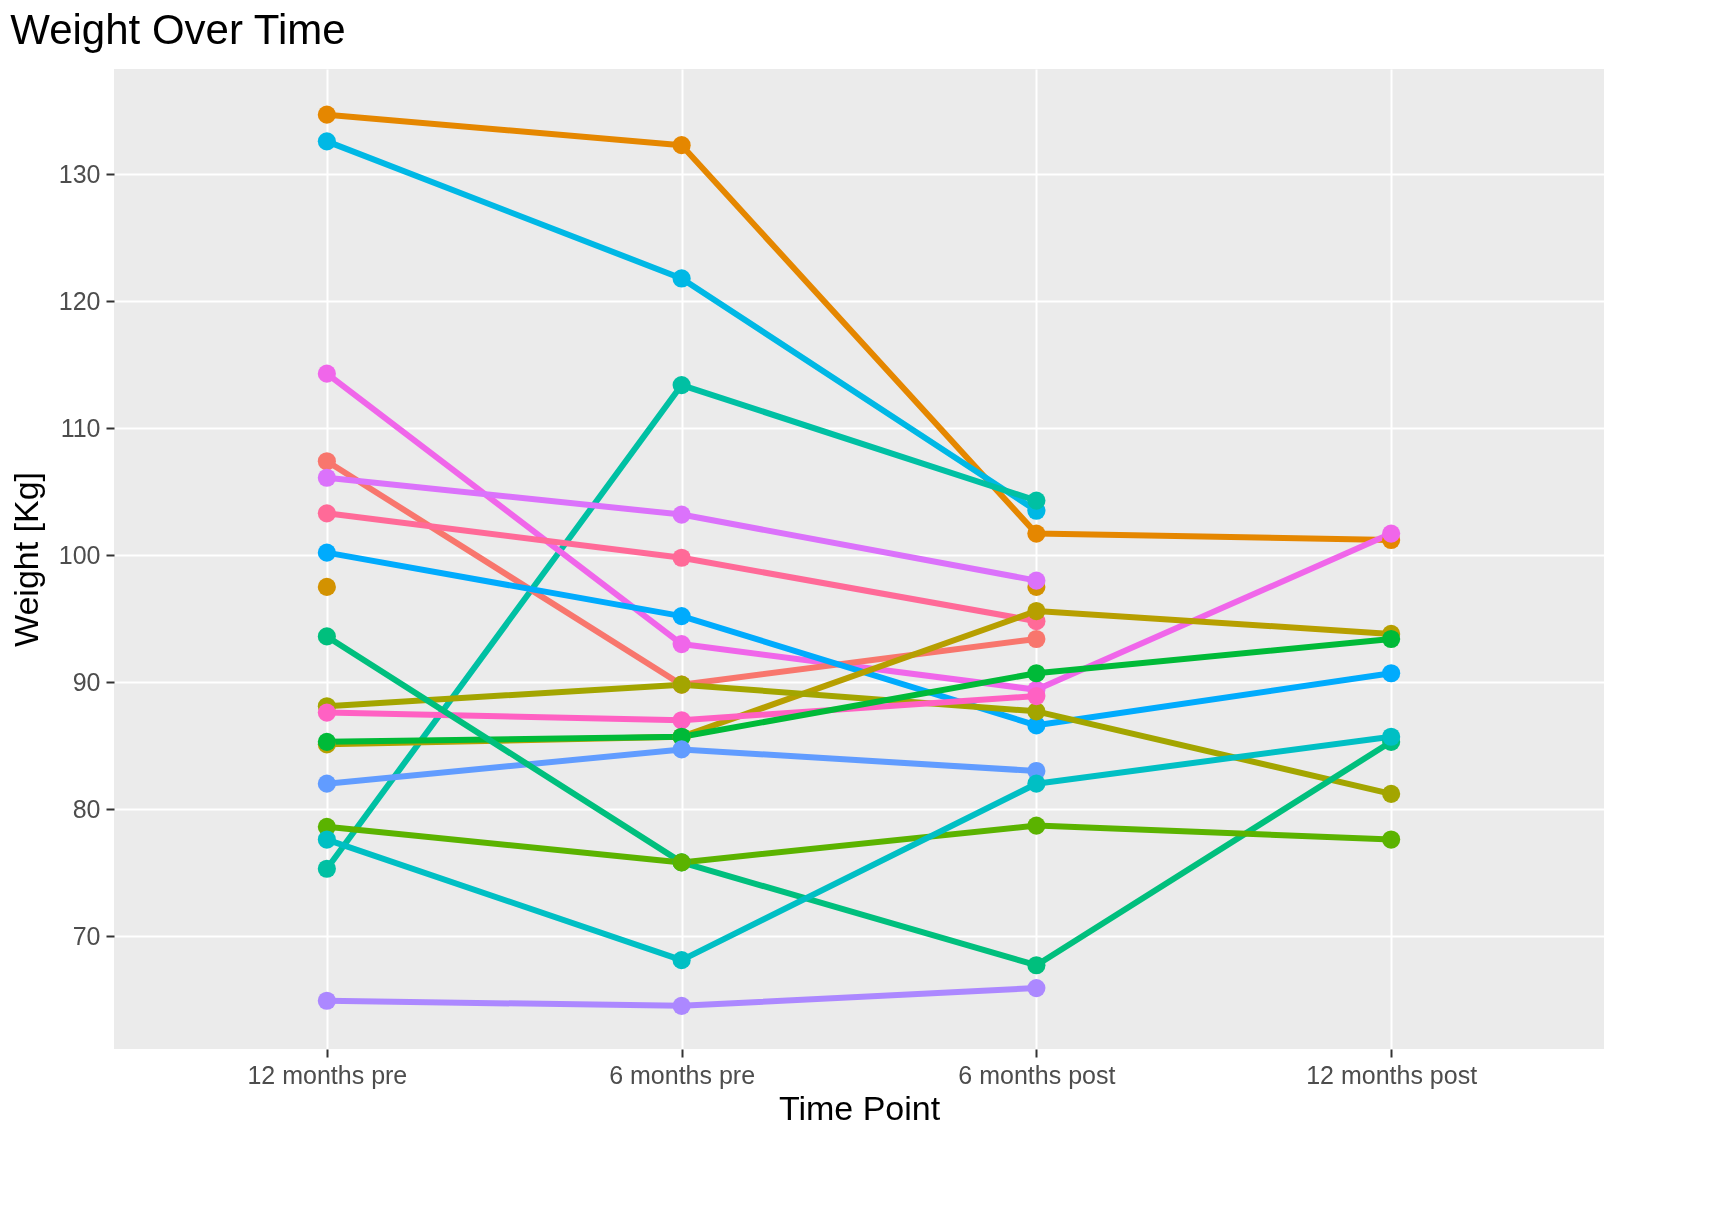  What do you see at coordinates (80, 427) in the screenshot?
I see `y-tick-label: 110` at bounding box center [80, 427].